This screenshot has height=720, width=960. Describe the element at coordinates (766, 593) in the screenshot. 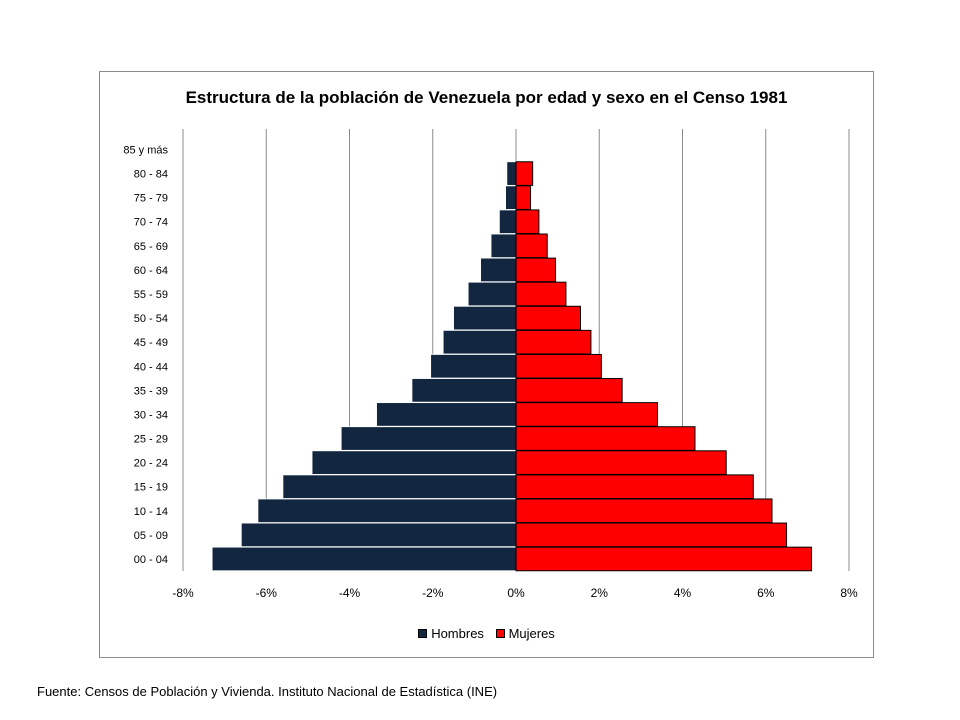

I see `x-tick-label: 6%` at that location.